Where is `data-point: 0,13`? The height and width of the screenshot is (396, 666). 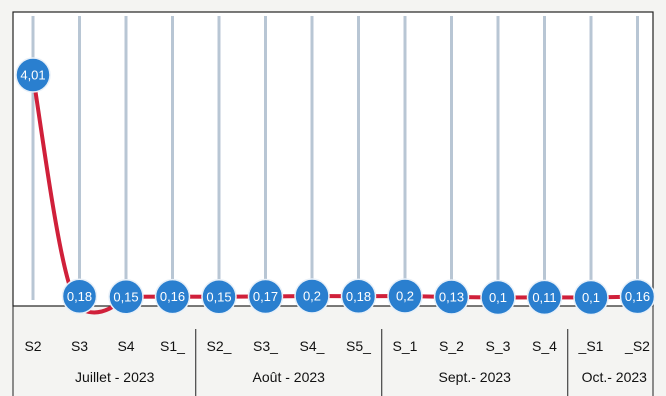
data-point: 0,13 is located at coordinates (451, 297).